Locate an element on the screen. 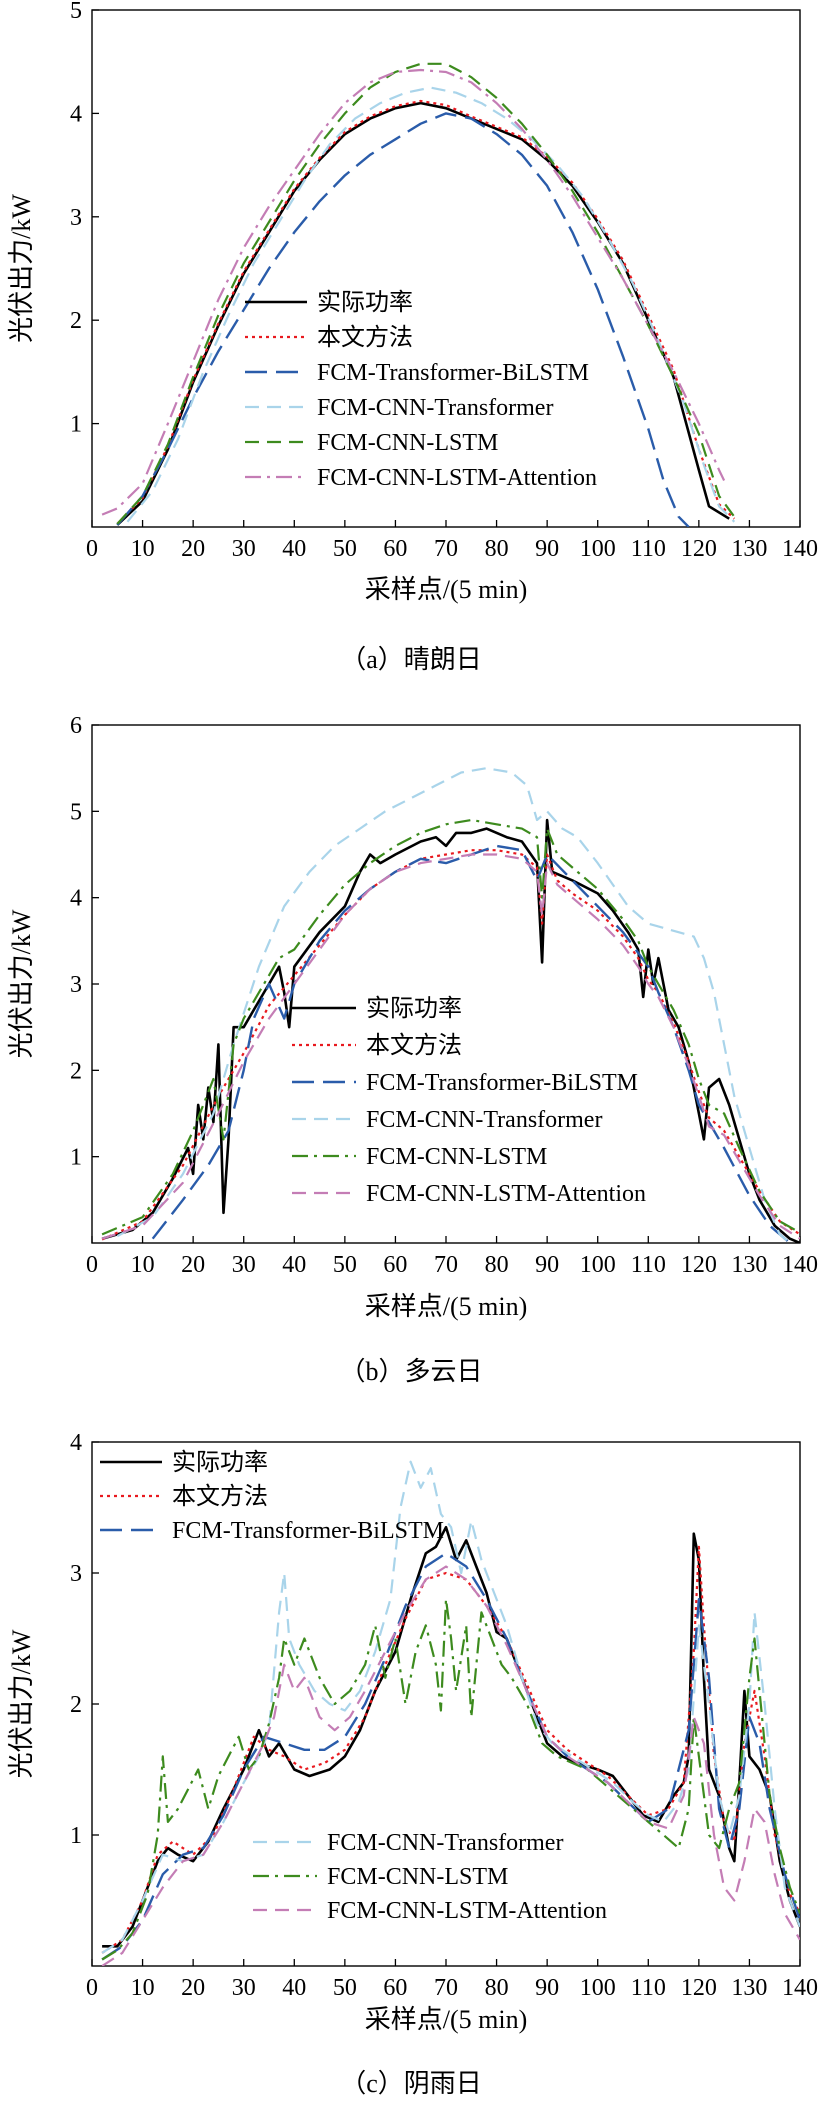 This screenshot has height=2108, width=823. panel-caption: （a）晴朗日 is located at coordinates (411, 659).